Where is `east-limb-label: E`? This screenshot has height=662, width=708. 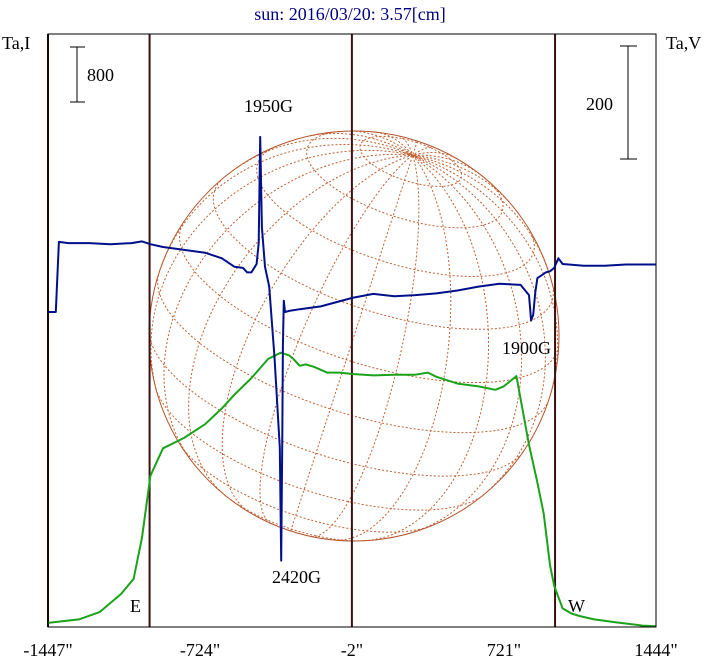
east-limb-label: E is located at coordinates (135, 606).